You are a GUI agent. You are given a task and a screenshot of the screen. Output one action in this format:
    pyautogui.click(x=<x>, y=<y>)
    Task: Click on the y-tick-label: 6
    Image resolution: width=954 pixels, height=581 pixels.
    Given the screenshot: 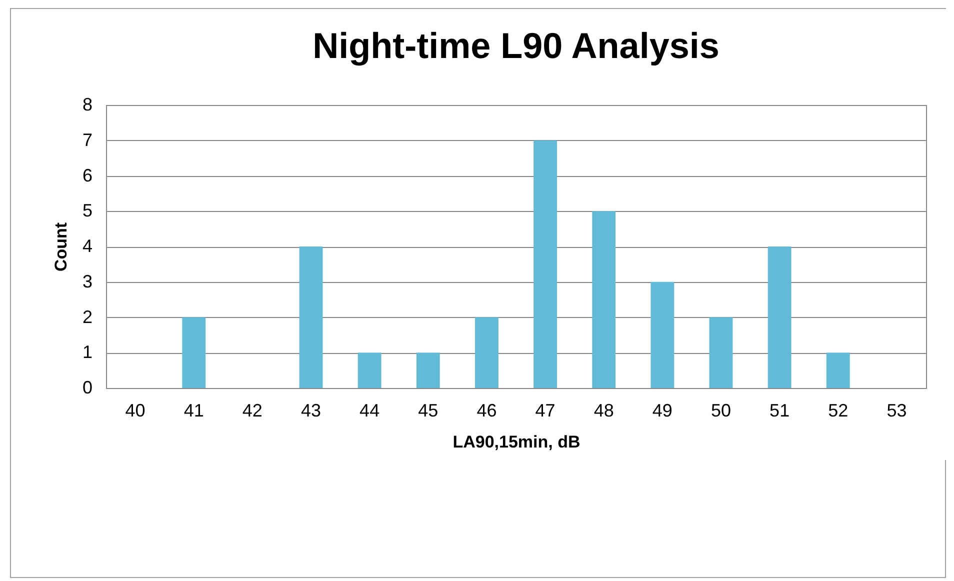 What is the action you would take?
    pyautogui.click(x=87, y=175)
    